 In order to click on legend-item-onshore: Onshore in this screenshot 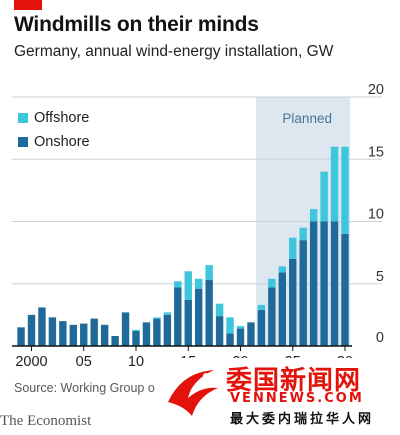, I will do `click(54, 142)`.